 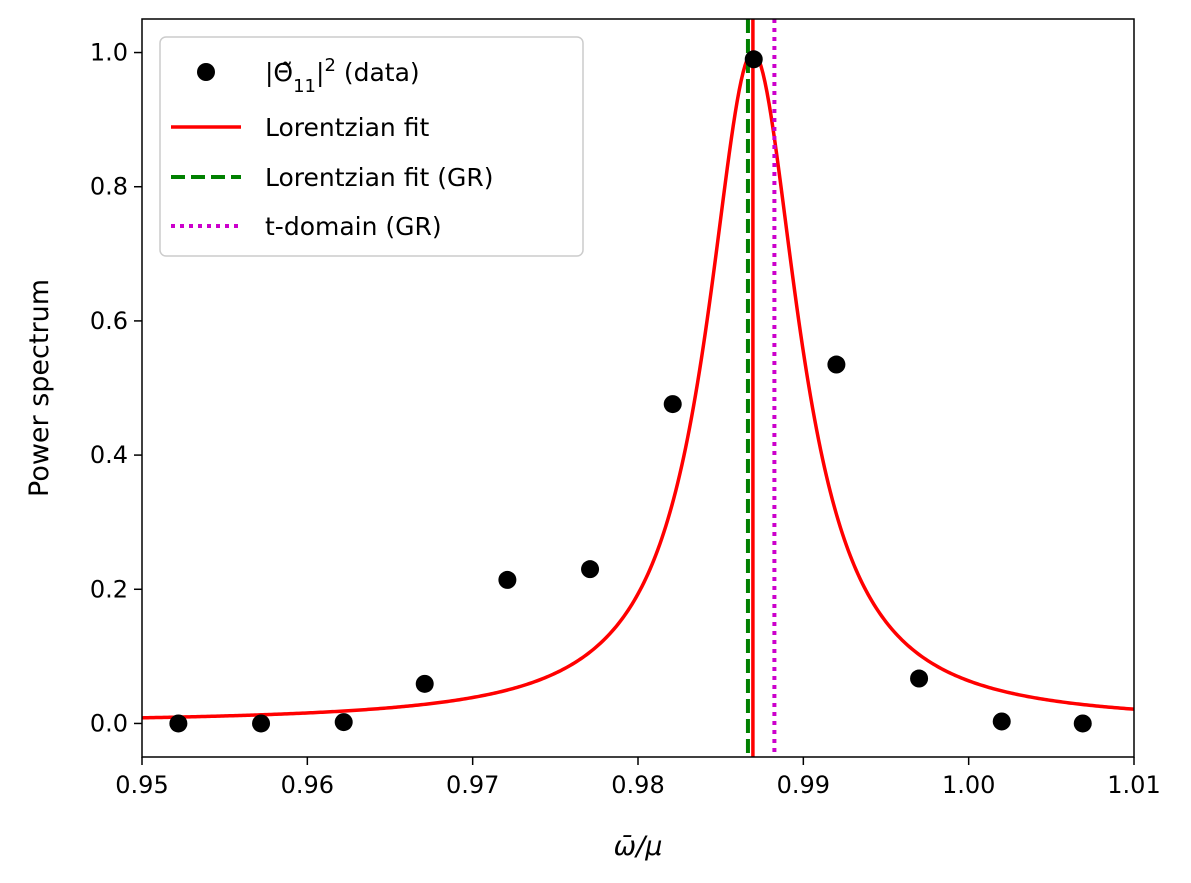 I want to click on y-tick-label: 0.8, so click(x=109, y=187).